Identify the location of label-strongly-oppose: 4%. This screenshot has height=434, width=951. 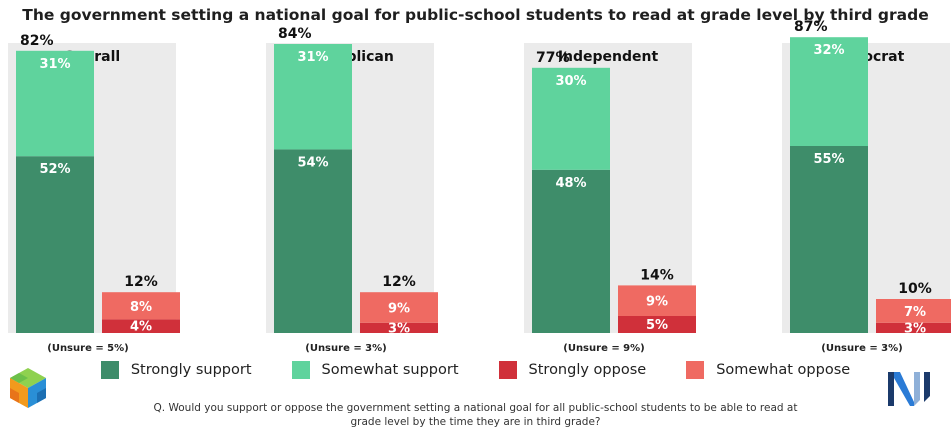
(141, 327).